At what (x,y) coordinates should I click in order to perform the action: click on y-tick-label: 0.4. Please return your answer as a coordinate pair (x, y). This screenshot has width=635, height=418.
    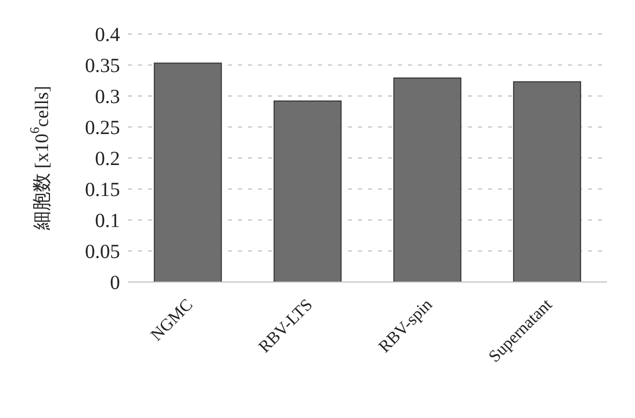
    Looking at the image, I should click on (107, 35).